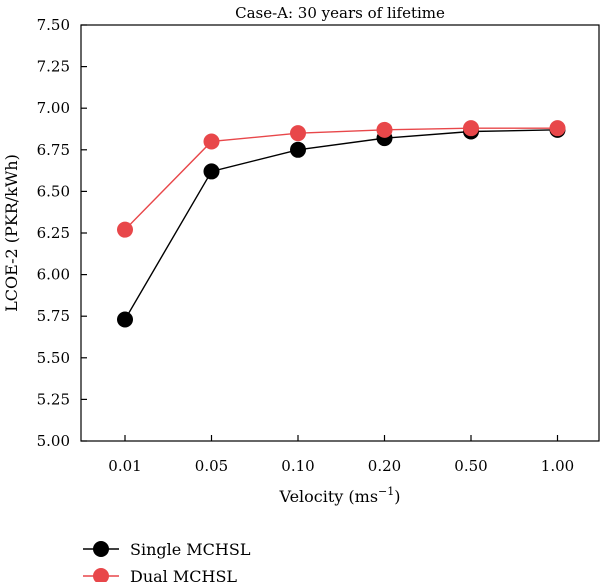 The width and height of the screenshot is (600, 582). What do you see at coordinates (124, 466) in the screenshot?
I see `x-tick-label: 0.01` at bounding box center [124, 466].